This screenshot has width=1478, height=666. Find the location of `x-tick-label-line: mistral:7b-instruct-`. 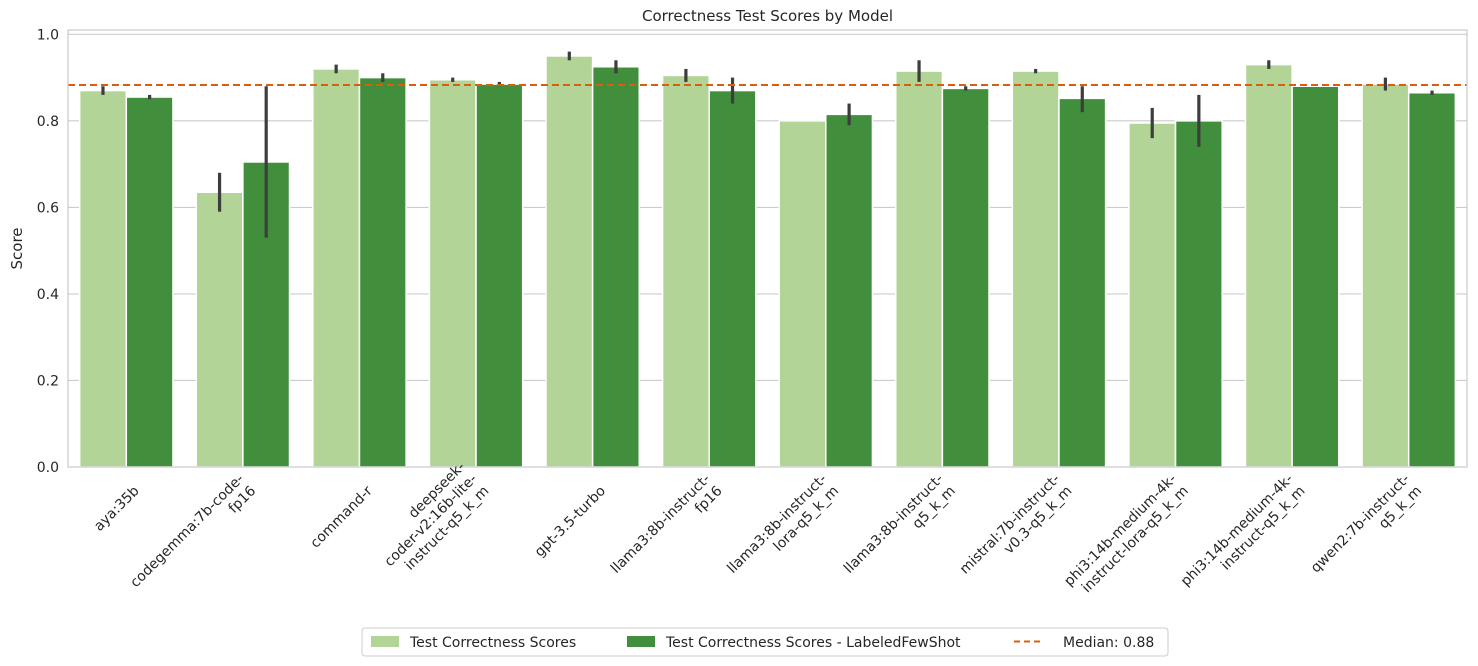

x-tick-label-line: mistral:7b-instruct- is located at coordinates (1010, 524).